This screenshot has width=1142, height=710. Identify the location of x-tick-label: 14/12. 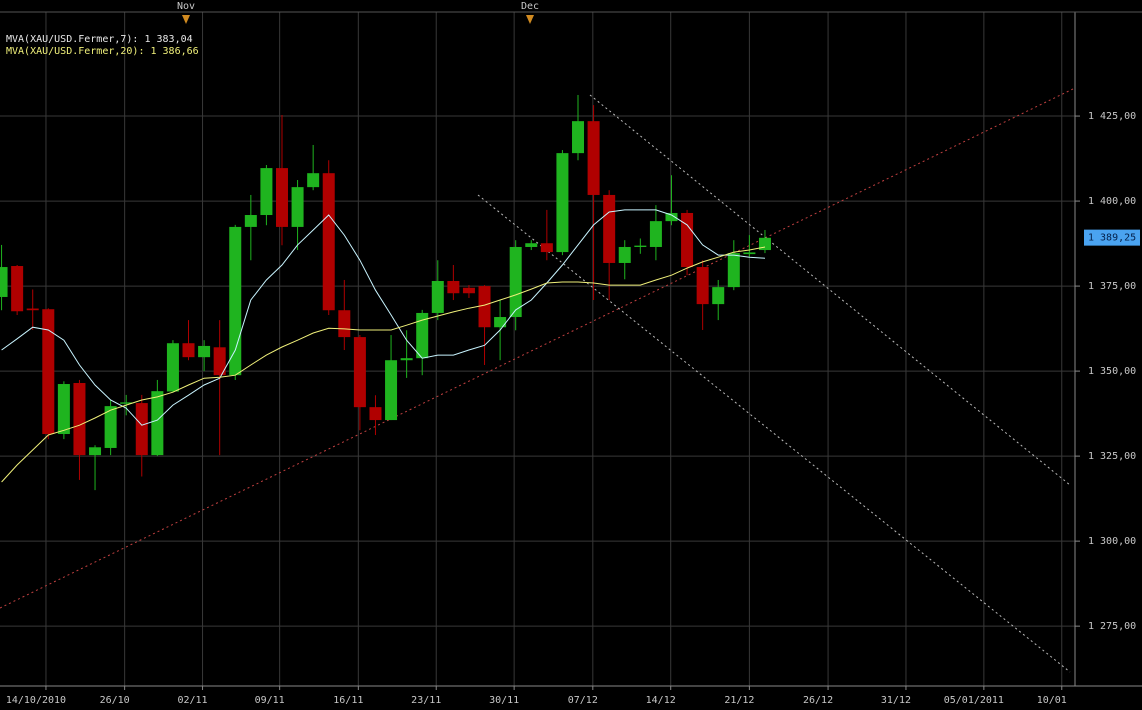
(661, 700).